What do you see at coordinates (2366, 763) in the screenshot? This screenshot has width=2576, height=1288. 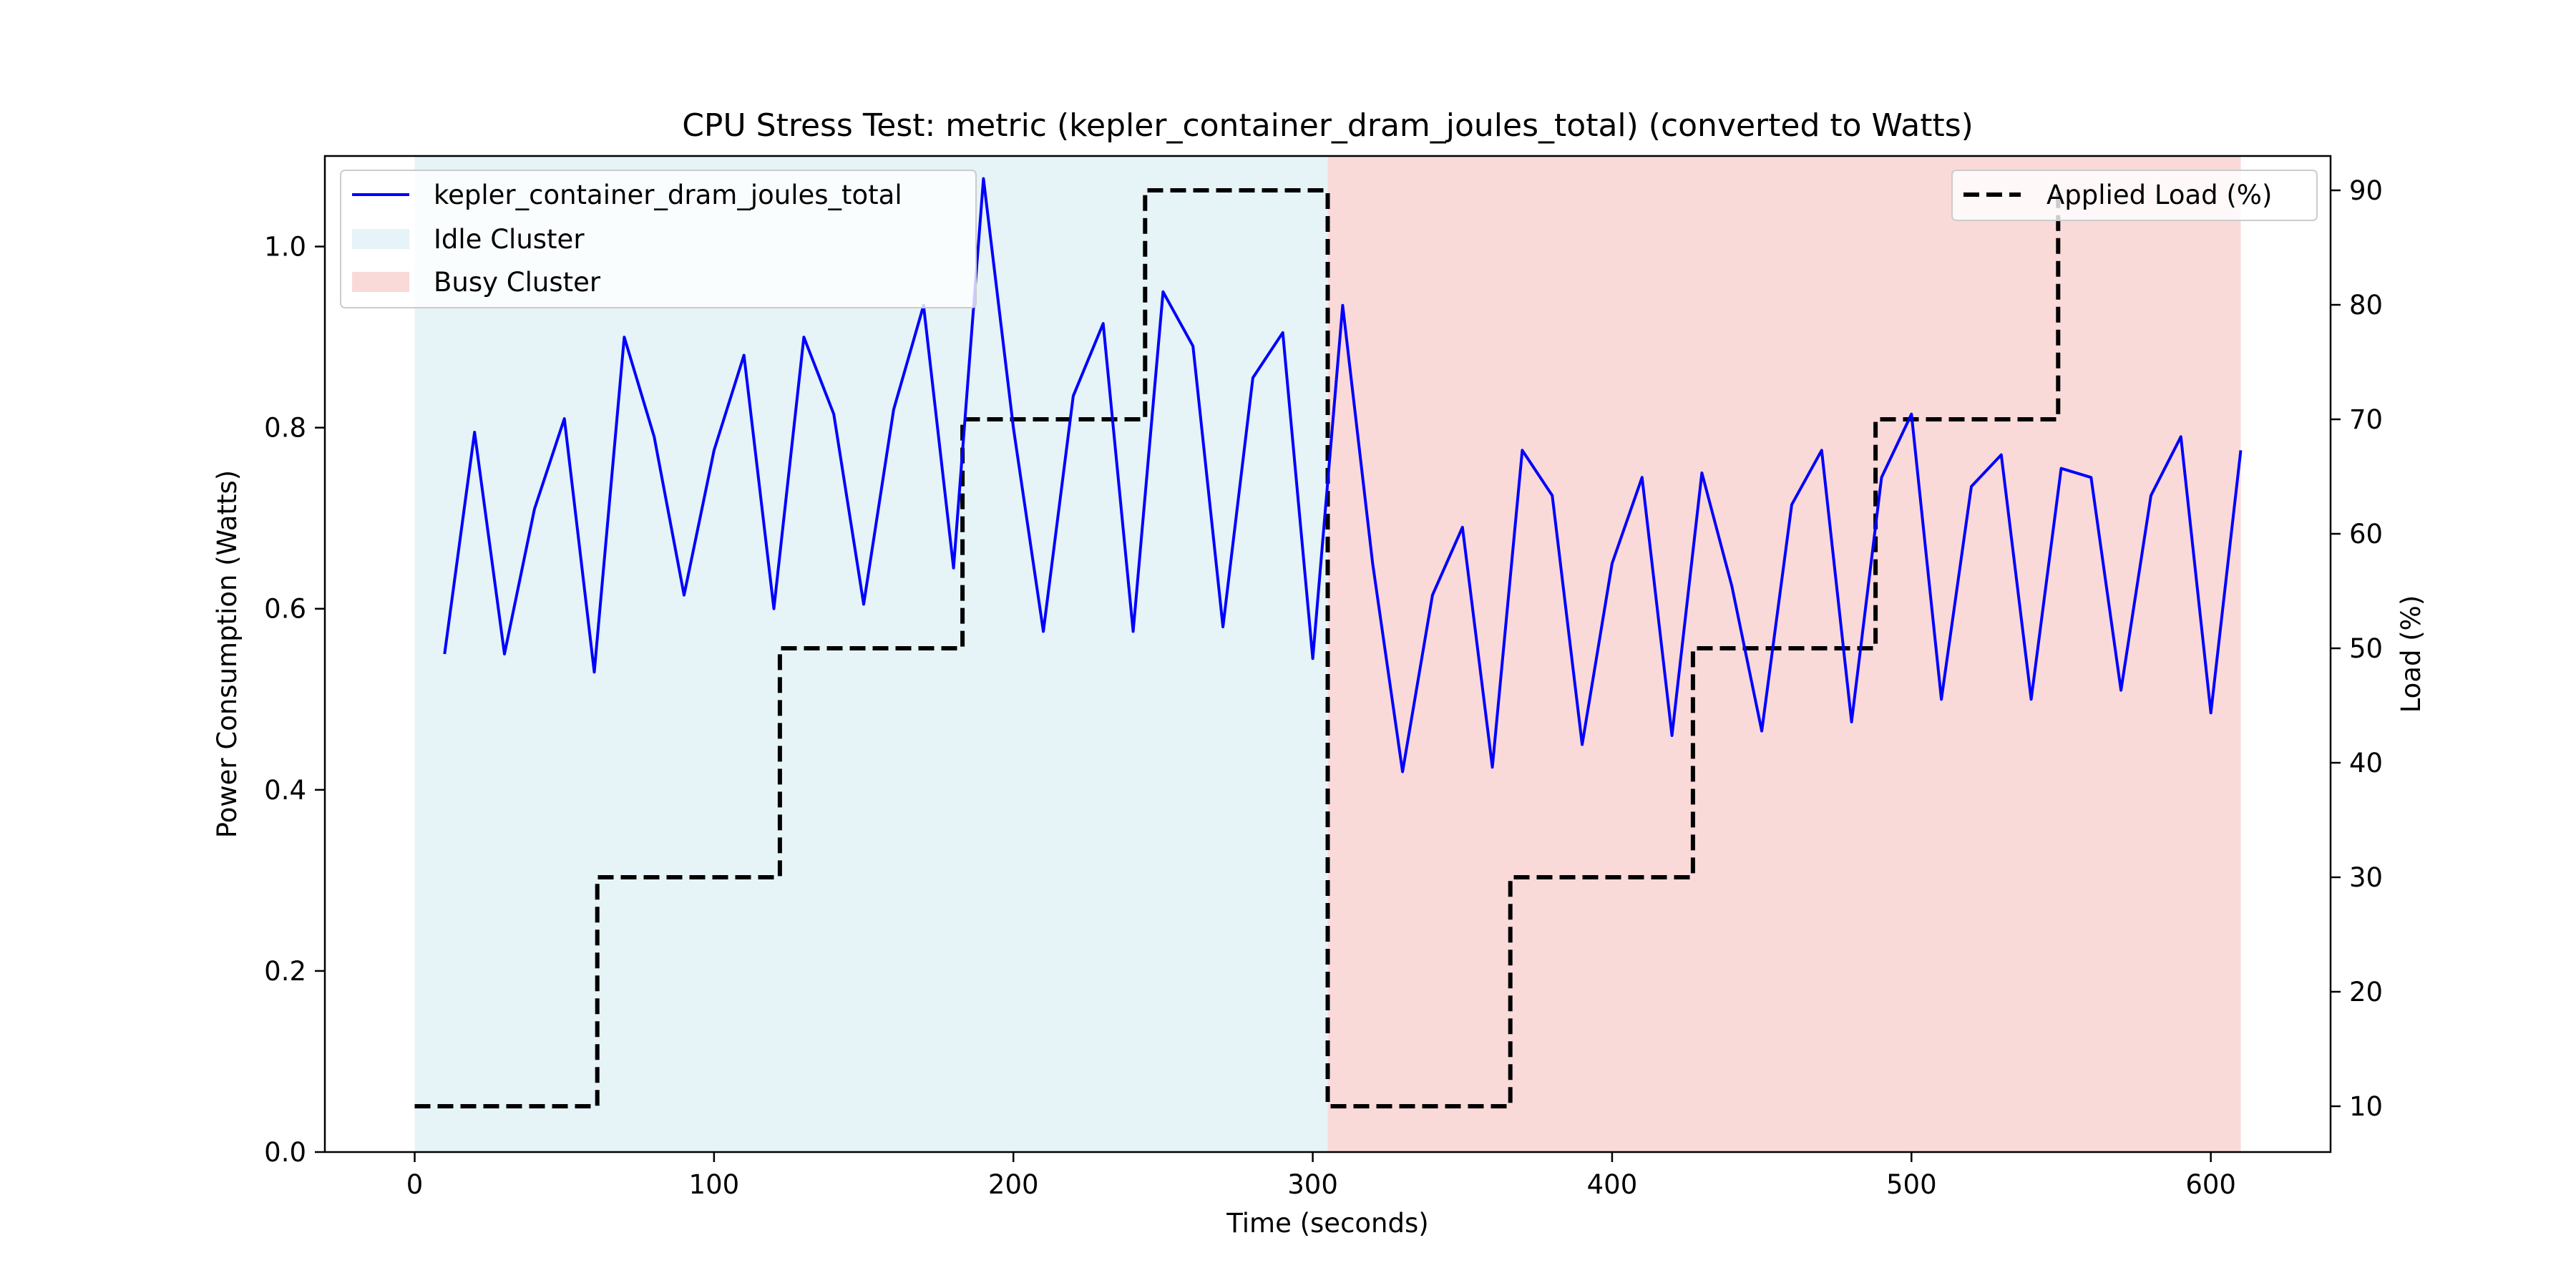 I see `y2-tick-label: 40` at bounding box center [2366, 763].